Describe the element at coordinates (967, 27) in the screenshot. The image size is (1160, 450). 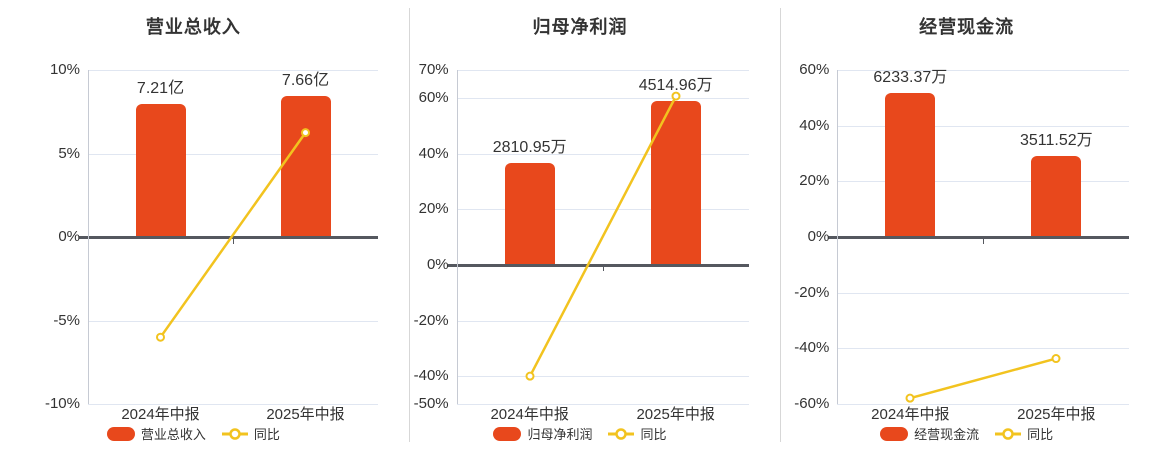
I see `chart-title: 经营现金流` at that location.